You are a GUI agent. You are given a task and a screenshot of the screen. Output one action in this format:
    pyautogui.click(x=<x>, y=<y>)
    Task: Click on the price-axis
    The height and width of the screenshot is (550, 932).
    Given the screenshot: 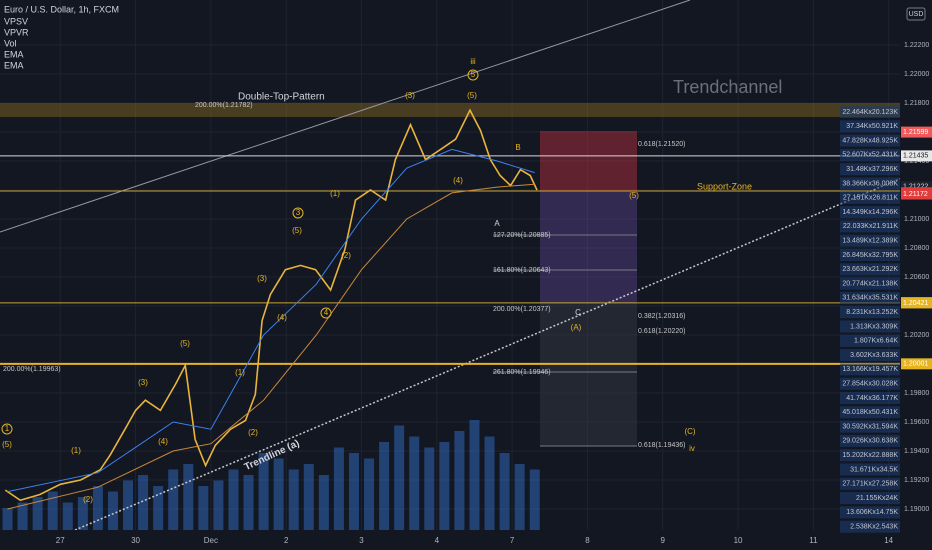 What is the action you would take?
    pyautogui.click(x=916, y=275)
    